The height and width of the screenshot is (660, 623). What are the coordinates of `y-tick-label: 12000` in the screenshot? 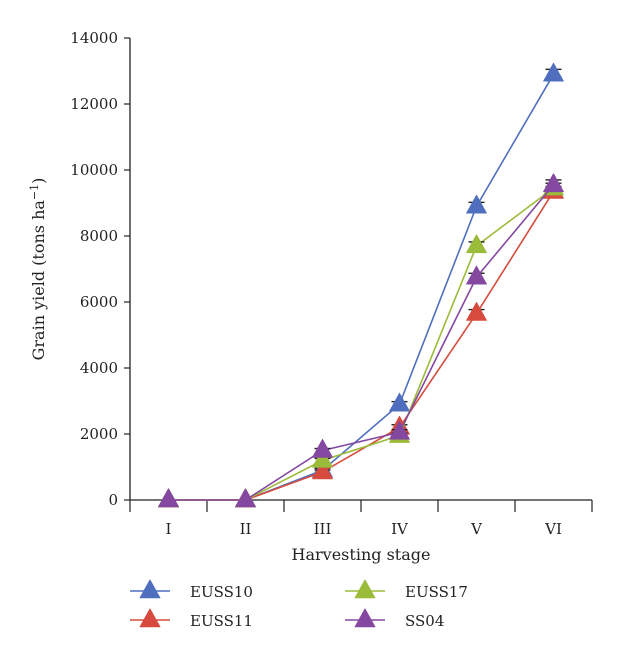 It's located at (94, 104).